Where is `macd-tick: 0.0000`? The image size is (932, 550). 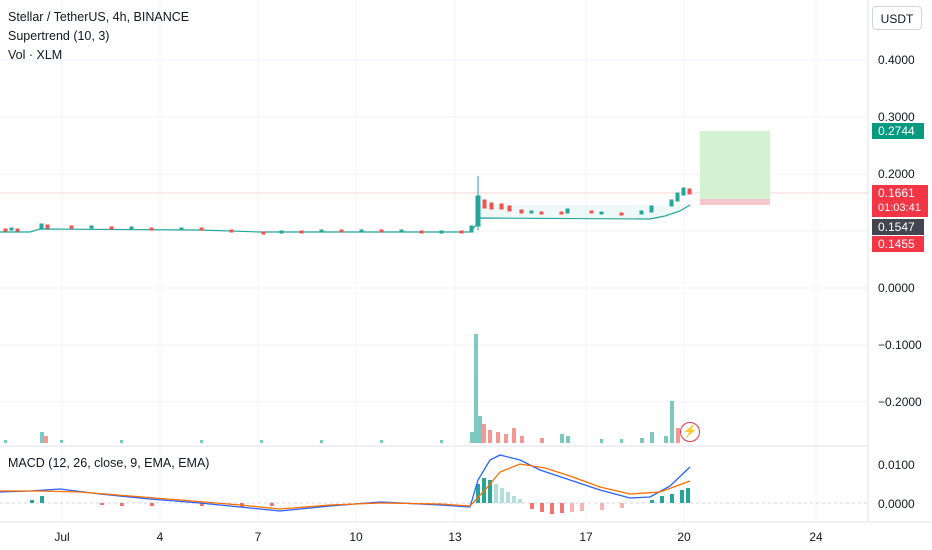 macd-tick: 0.0000 is located at coordinates (896, 504).